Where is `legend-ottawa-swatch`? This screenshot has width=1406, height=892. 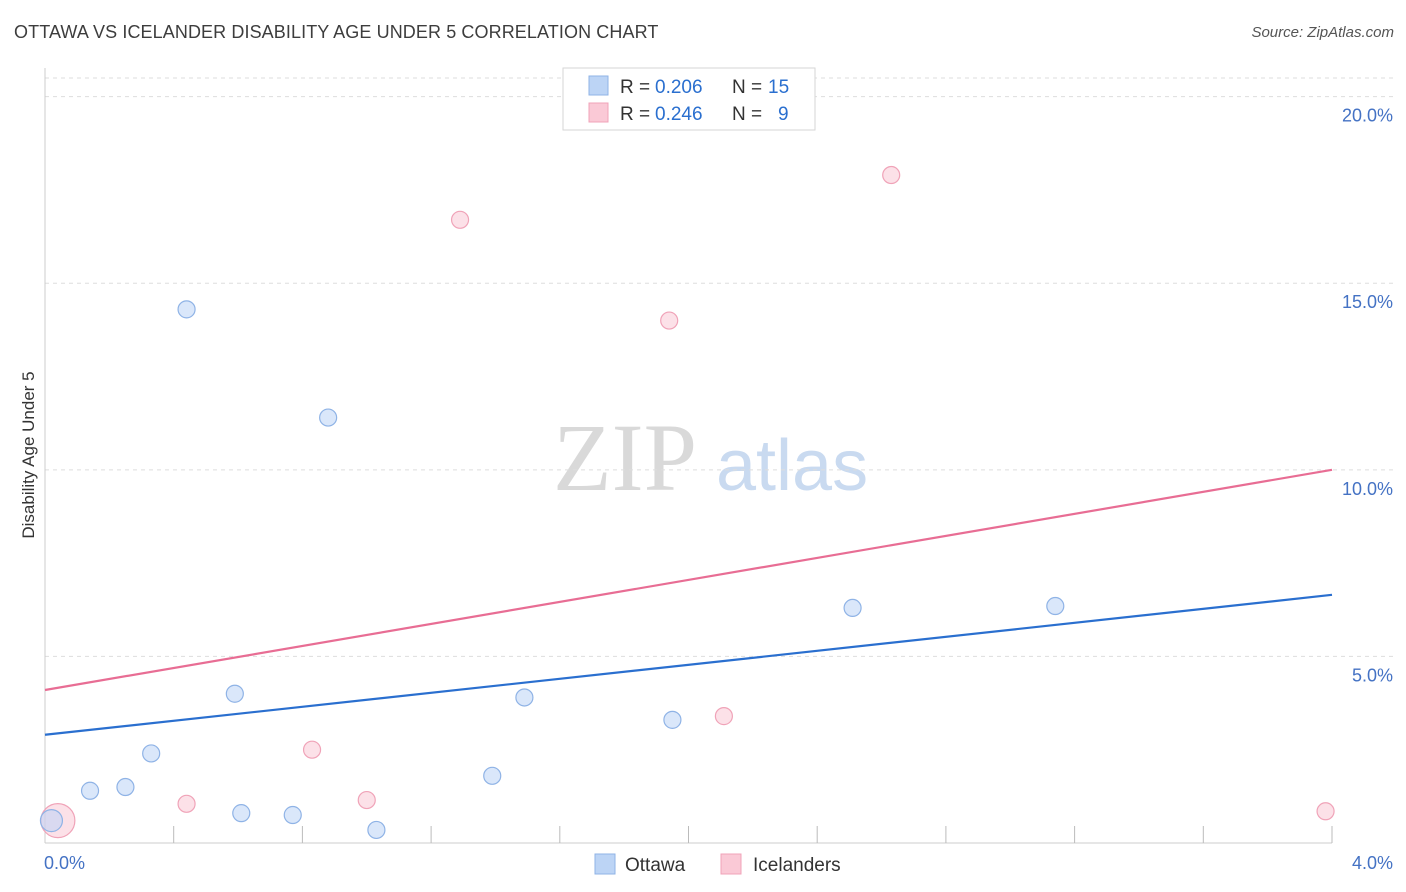 legend-ottawa-swatch is located at coordinates (605, 864).